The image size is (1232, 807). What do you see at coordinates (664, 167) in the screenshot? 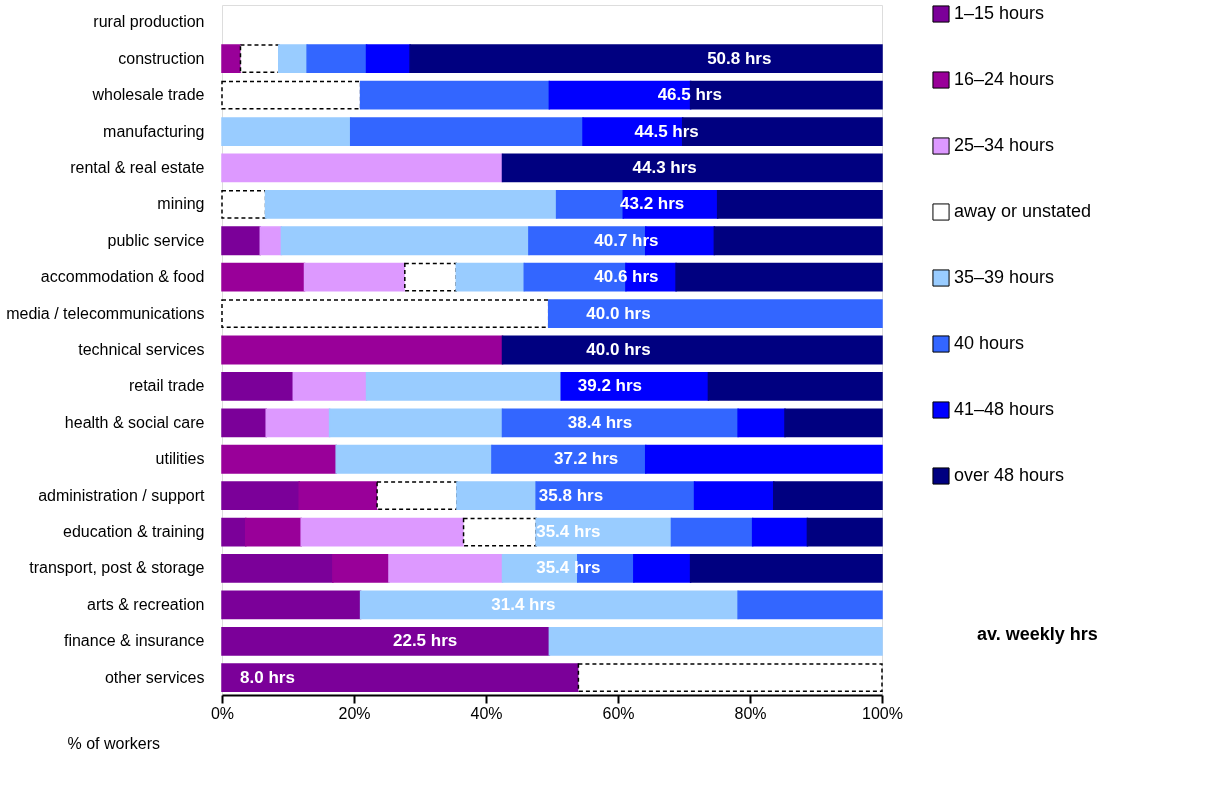
I see `annotation: 44.3 hrs` at bounding box center [664, 167].